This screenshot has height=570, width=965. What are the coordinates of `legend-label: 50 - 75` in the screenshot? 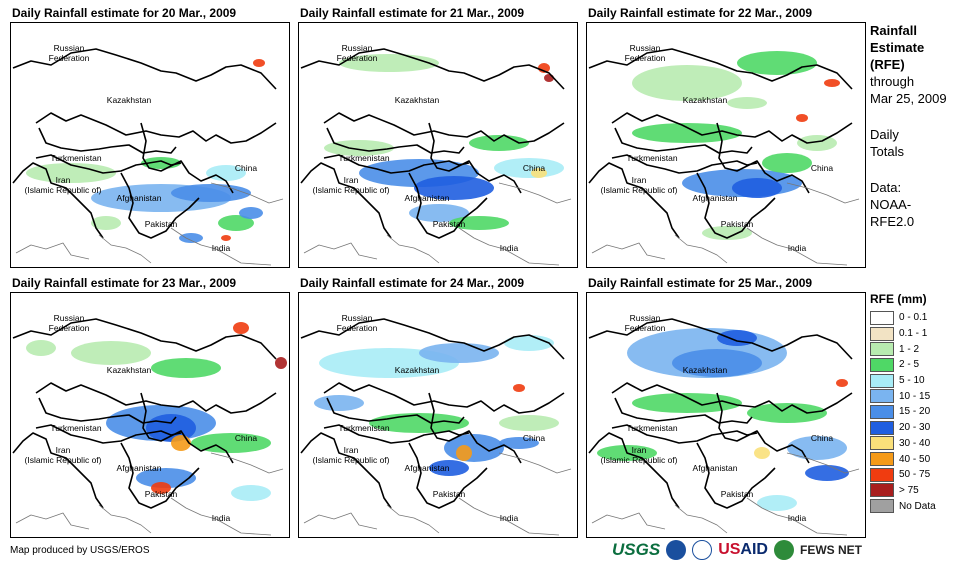 It's located at (915, 475).